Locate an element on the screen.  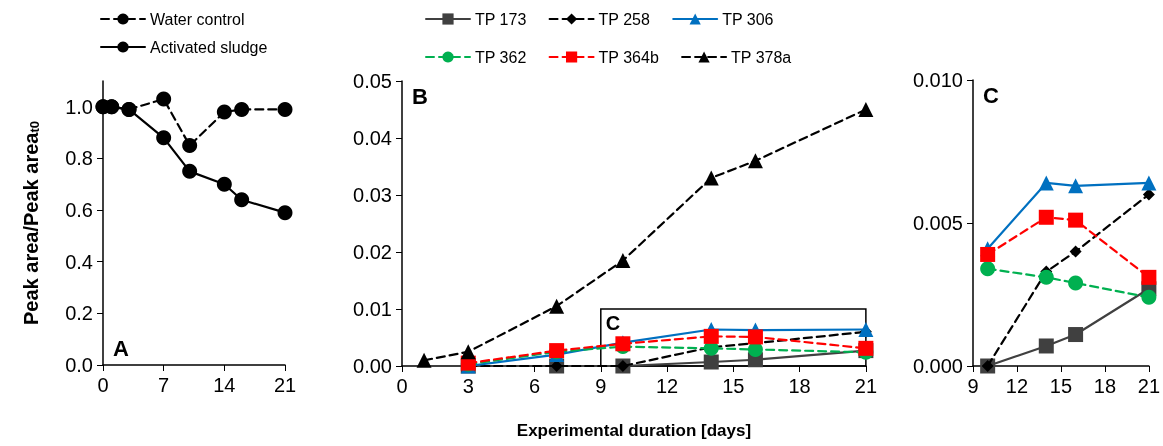
y-axis-title: Peak area/Peak areat0 is located at coordinates (30, 223).